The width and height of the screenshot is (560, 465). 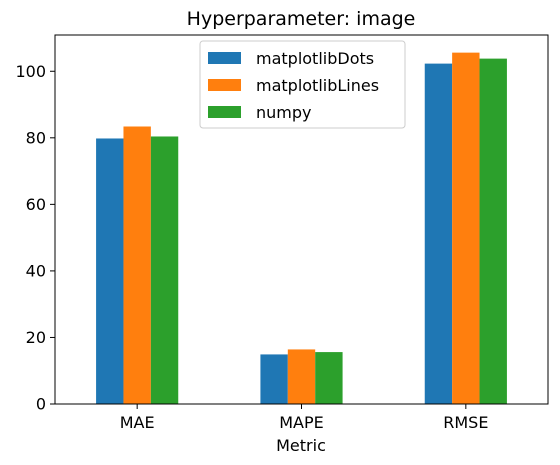 What do you see at coordinates (41, 404) in the screenshot?
I see `y-tick-label: 0` at bounding box center [41, 404].